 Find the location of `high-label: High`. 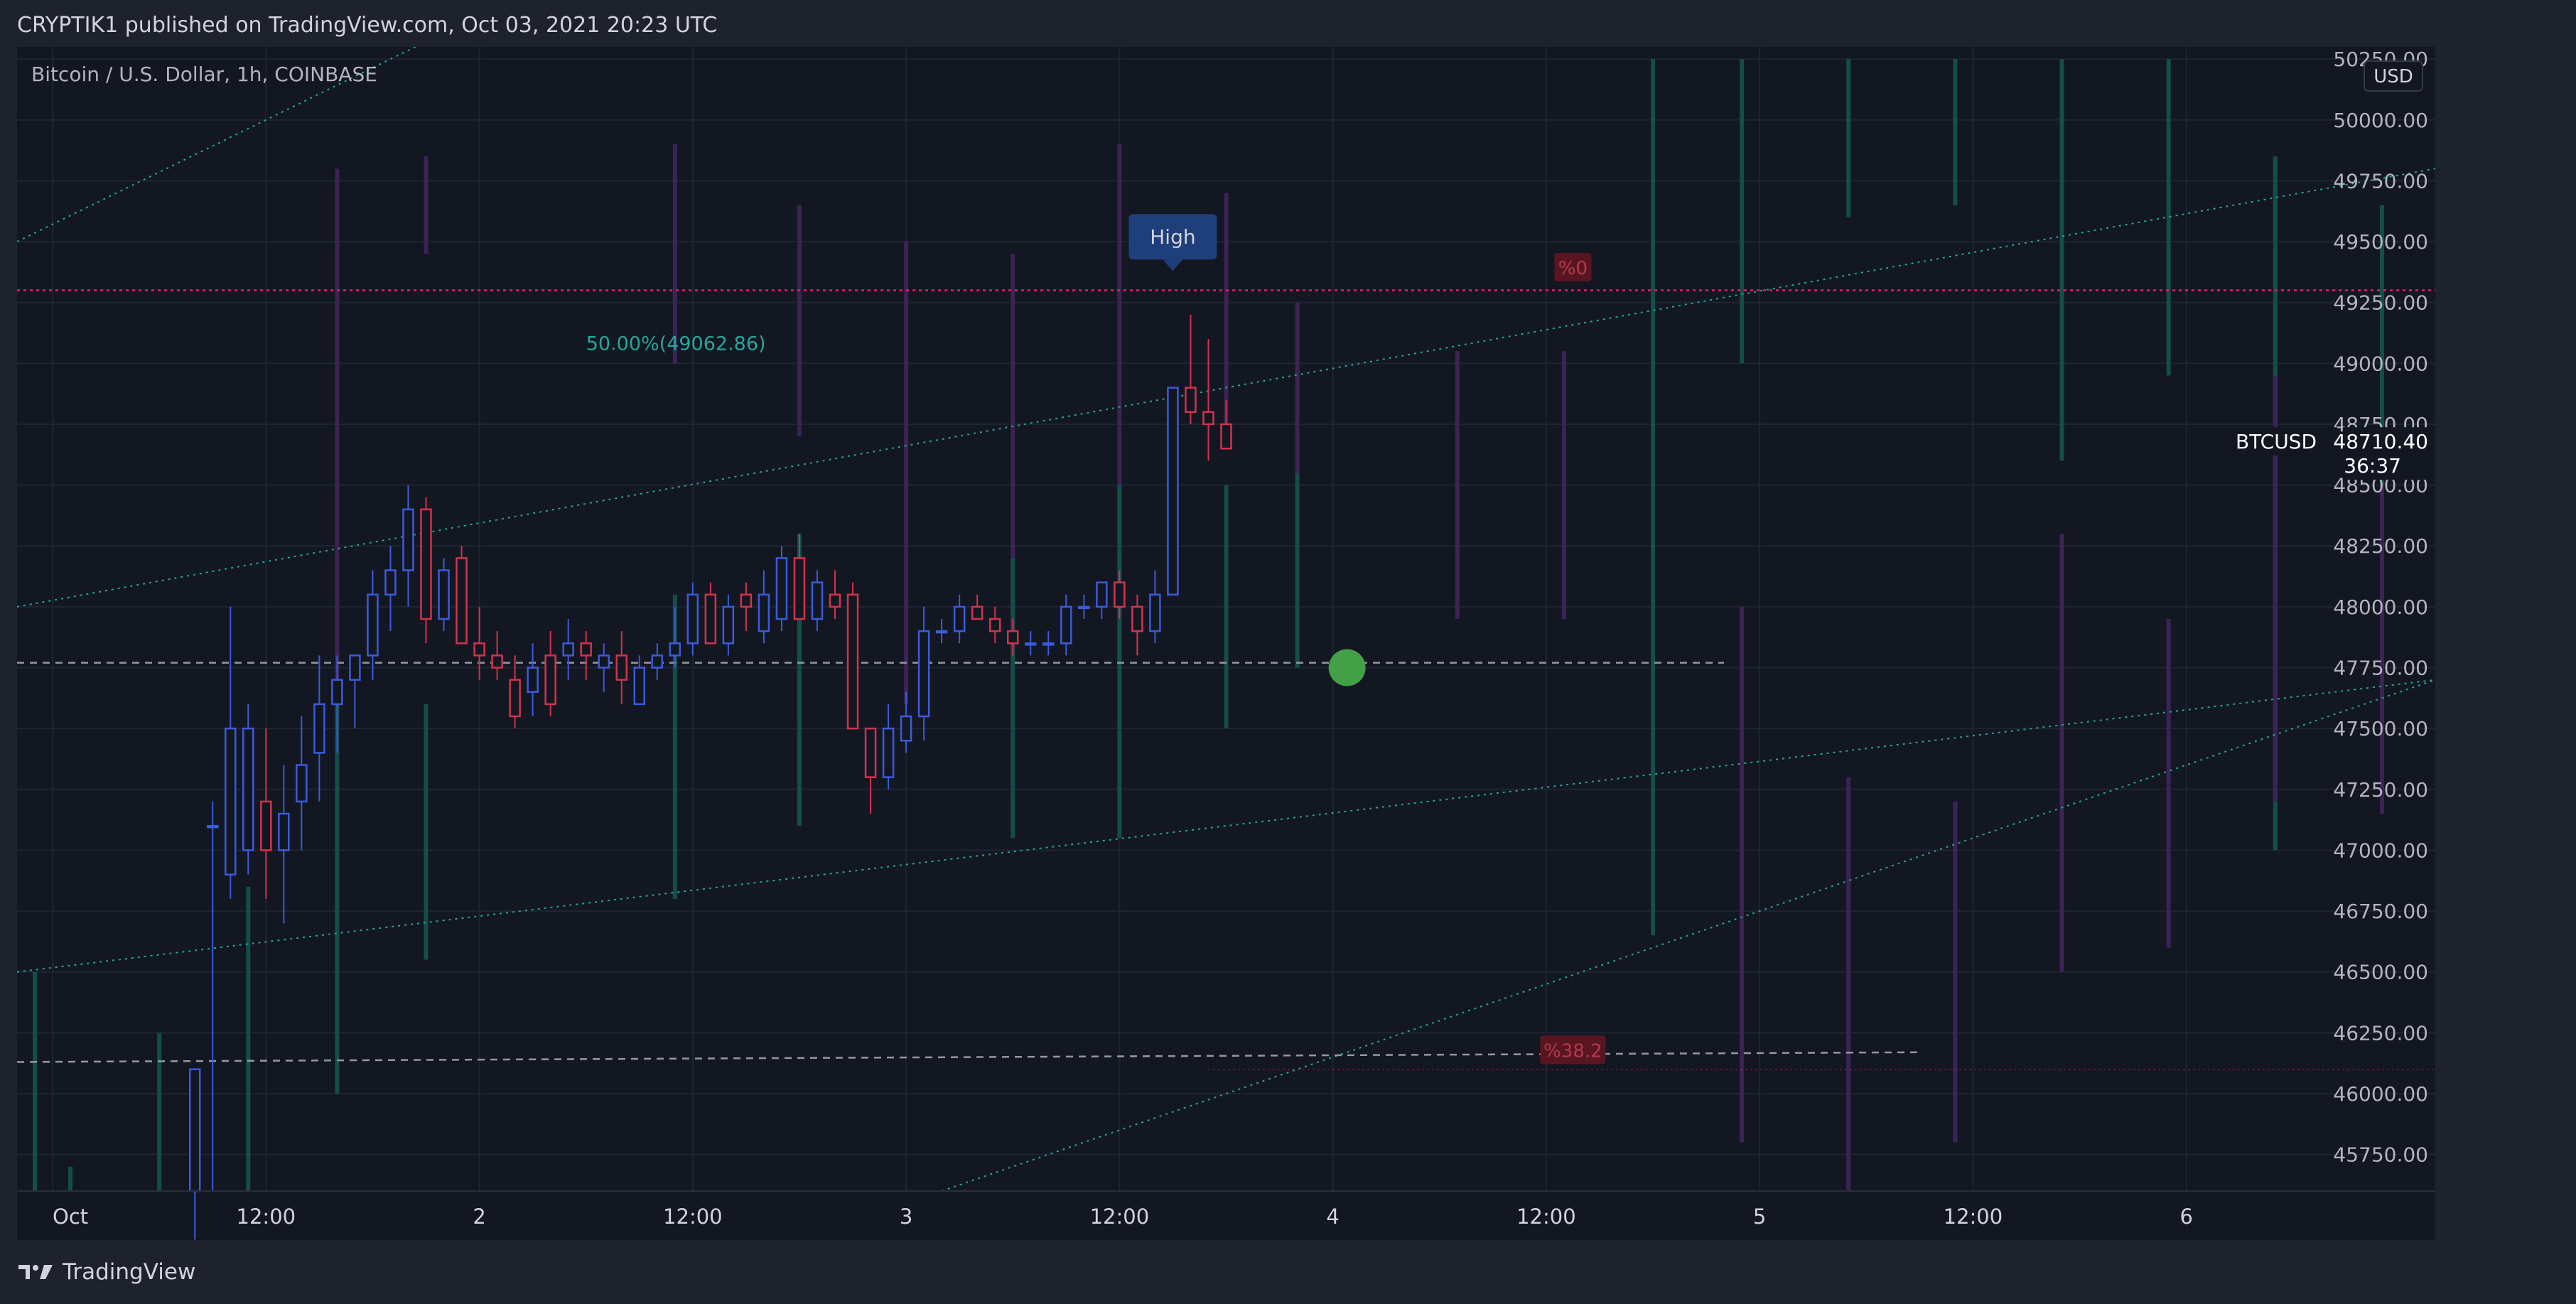

high-label: High is located at coordinates (1172, 237).